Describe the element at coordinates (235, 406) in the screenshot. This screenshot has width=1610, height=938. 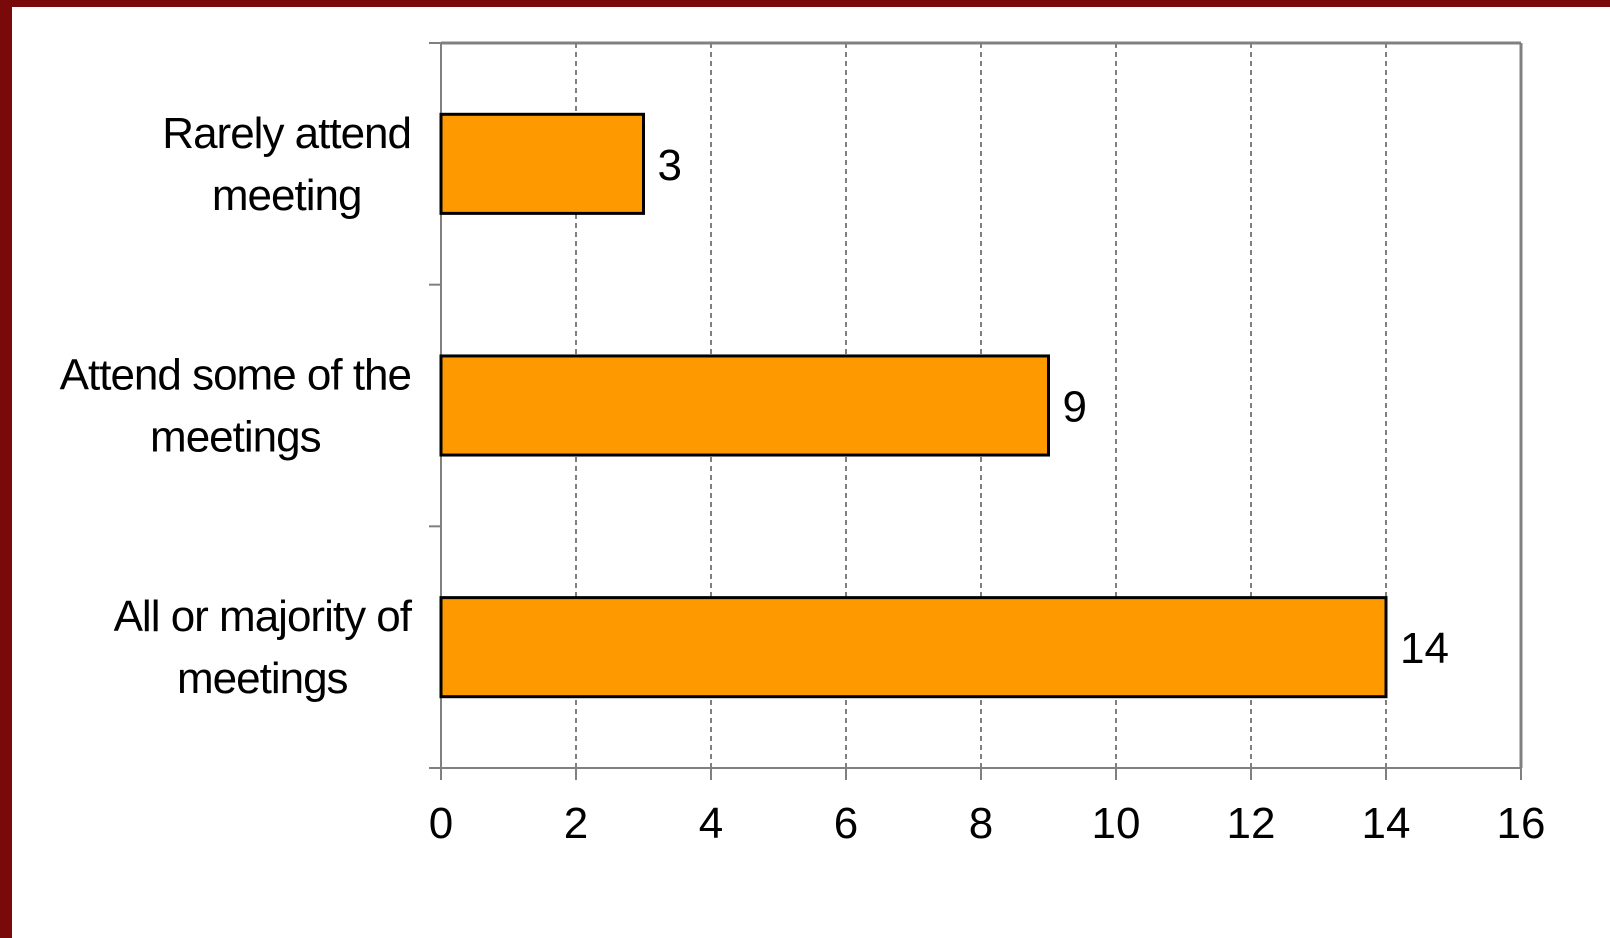
I see `category-label: Attend some of the meetings` at that location.